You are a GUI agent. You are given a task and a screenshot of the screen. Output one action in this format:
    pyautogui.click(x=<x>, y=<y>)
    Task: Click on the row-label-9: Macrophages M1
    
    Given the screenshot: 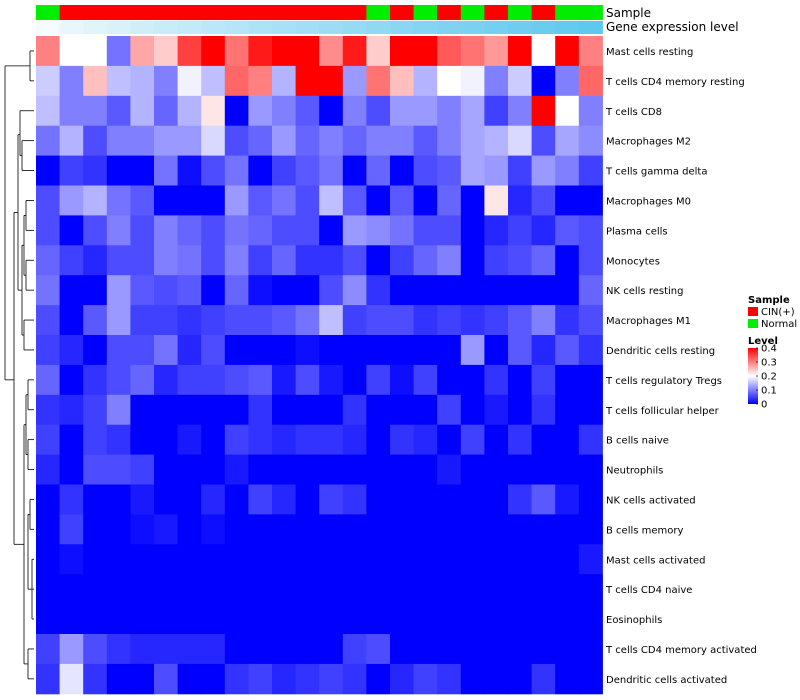 What is the action you would take?
    pyautogui.click(x=648, y=321)
    